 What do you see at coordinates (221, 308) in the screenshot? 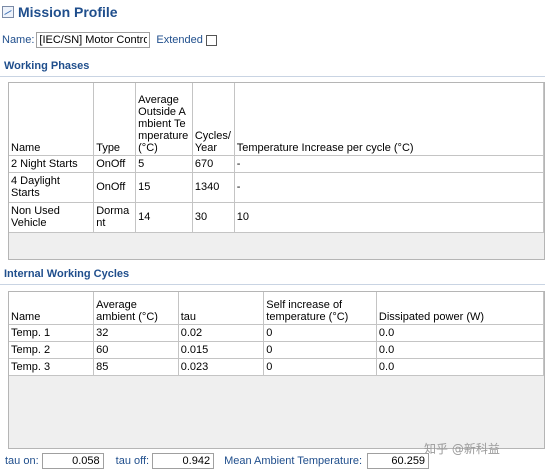
I see `column-header: tau` at bounding box center [221, 308].